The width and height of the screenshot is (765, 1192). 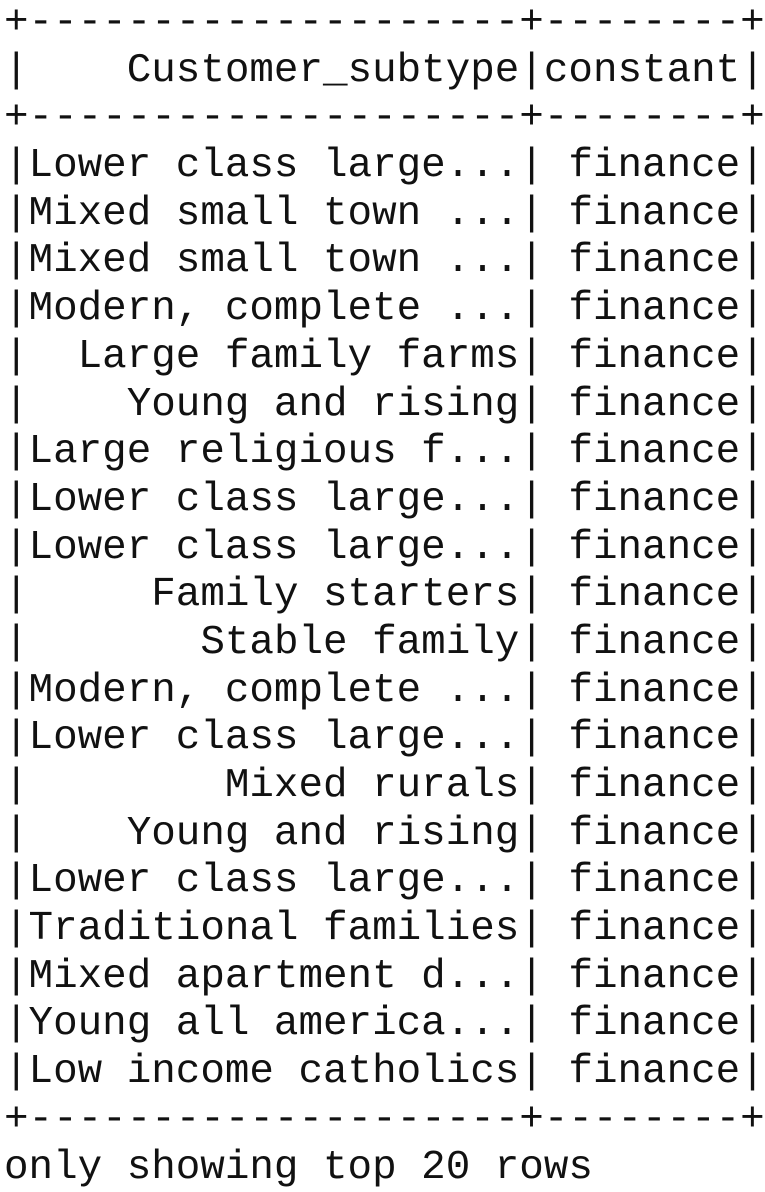 What do you see at coordinates (78, 71) in the screenshot?
I see `header-pad` at bounding box center [78, 71].